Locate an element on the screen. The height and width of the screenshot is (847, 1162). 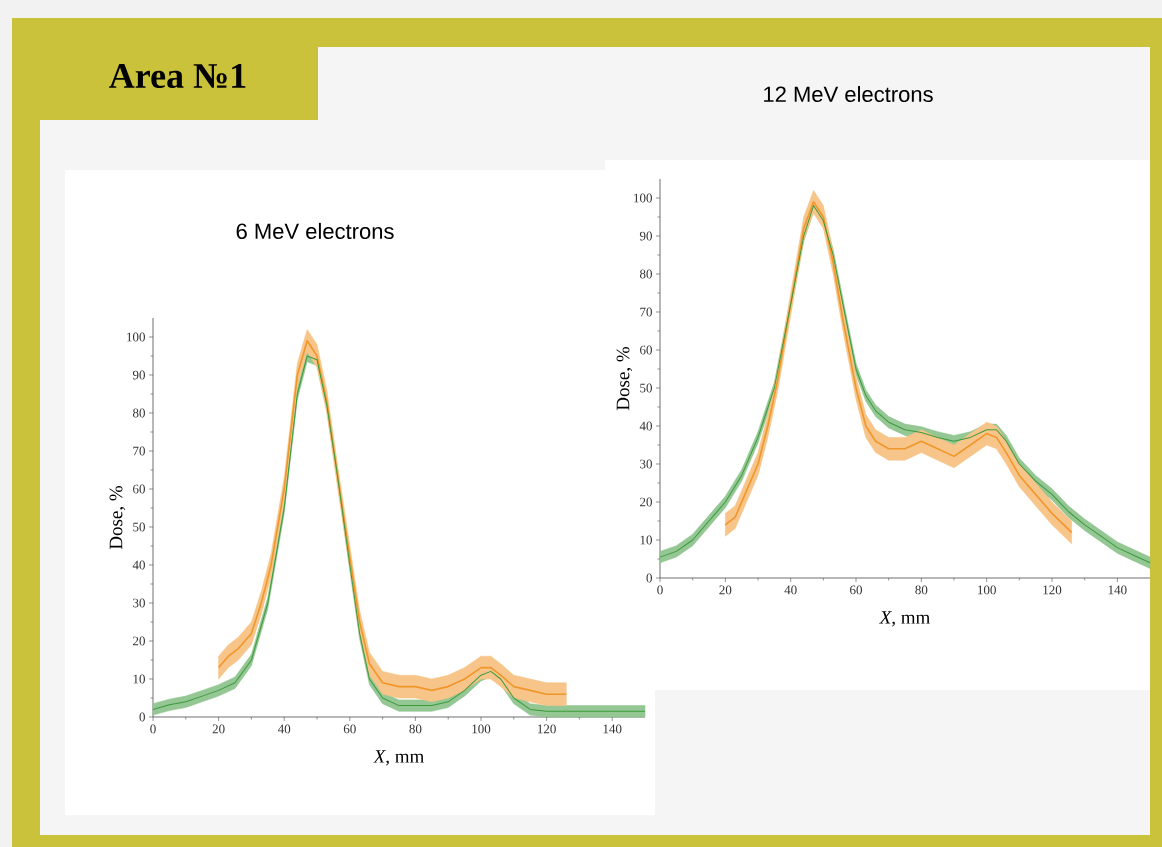
chart-title: 6 MeV electrons is located at coordinates (315, 231).